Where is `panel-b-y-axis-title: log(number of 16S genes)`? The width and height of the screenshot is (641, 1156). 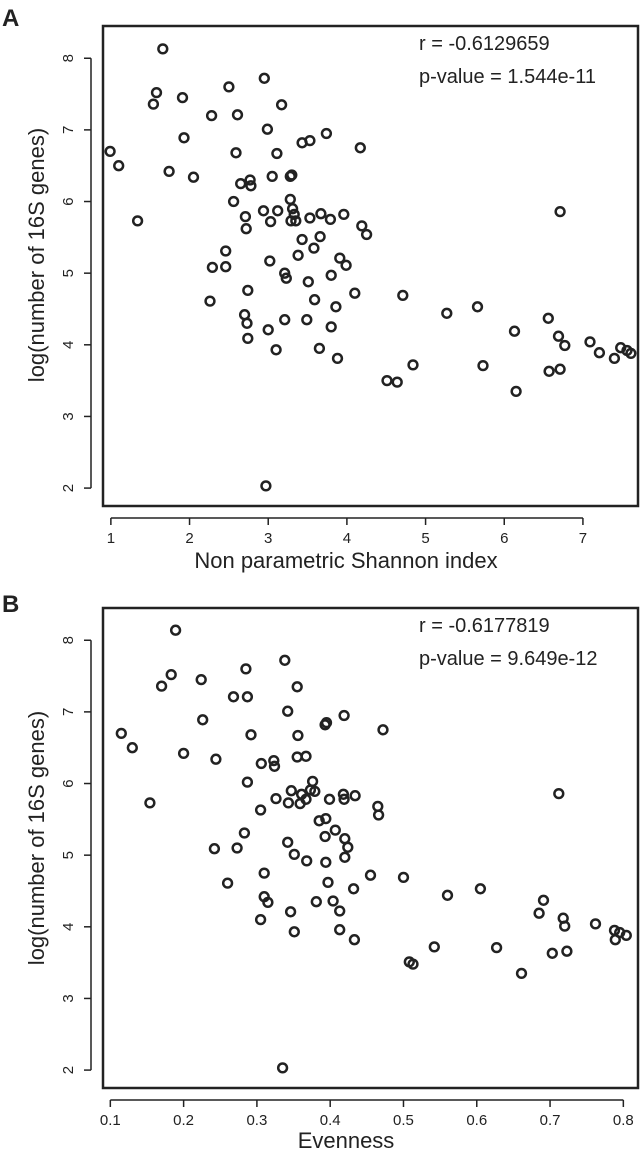 panel-b-y-axis-title: log(number of 16S genes) is located at coordinates (36, 838).